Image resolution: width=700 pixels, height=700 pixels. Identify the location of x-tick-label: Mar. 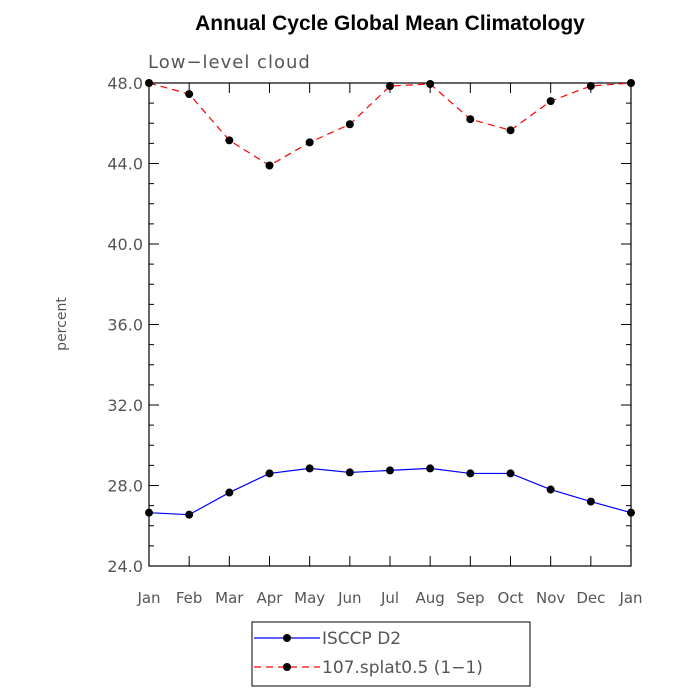
(229, 598).